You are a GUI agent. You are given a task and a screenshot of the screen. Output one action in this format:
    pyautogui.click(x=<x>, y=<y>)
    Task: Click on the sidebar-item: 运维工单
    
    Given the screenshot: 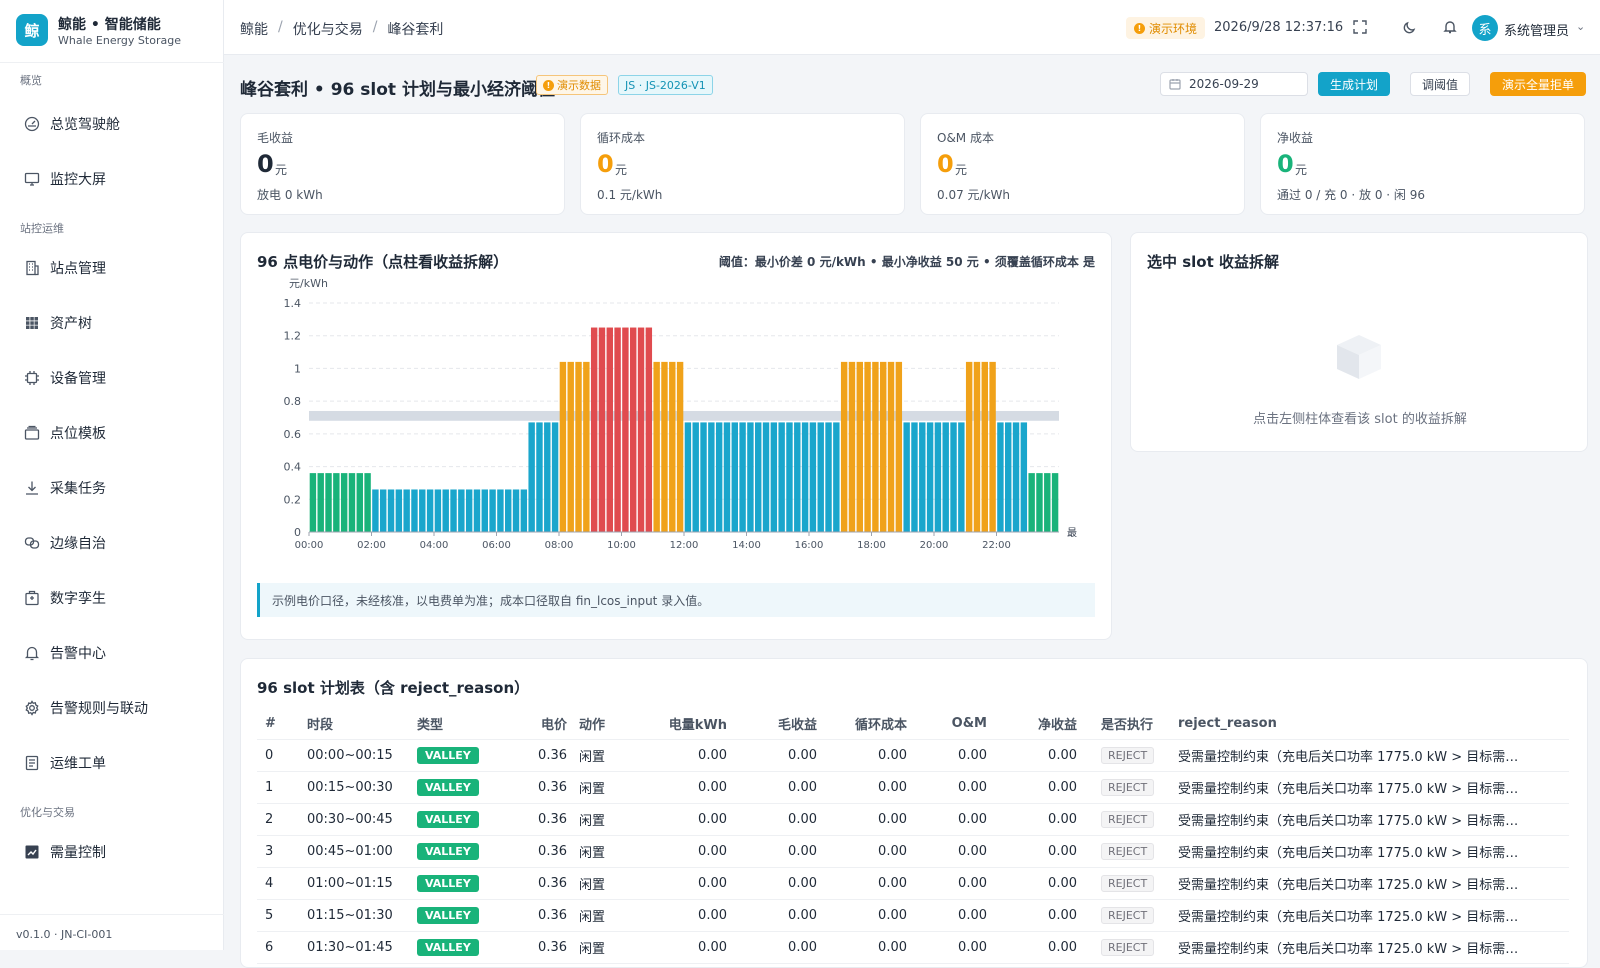 What is the action you would take?
    pyautogui.click(x=112, y=763)
    